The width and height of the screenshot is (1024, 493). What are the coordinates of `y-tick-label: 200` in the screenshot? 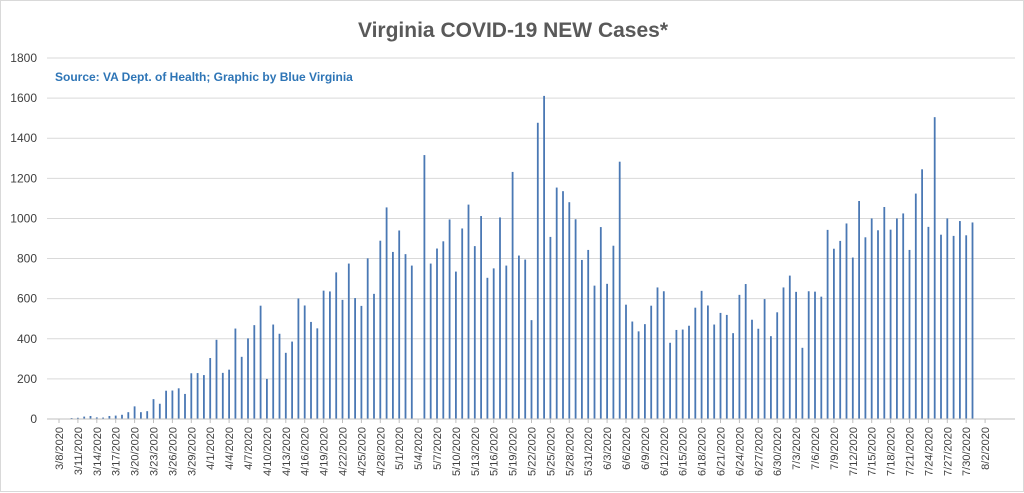 It's located at (27, 379).